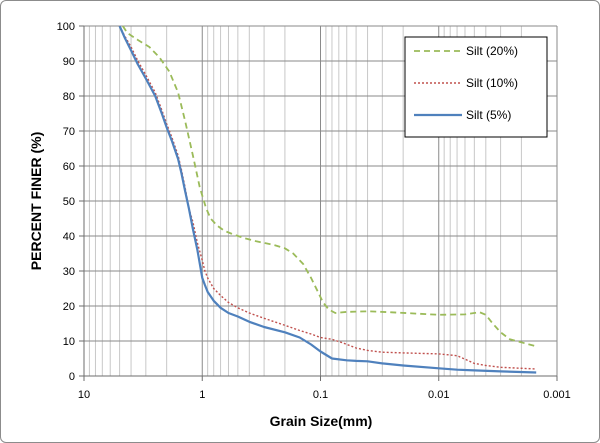 The height and width of the screenshot is (443, 600). Describe the element at coordinates (69, 202) in the screenshot. I see `y-tick-label: 50` at that location.